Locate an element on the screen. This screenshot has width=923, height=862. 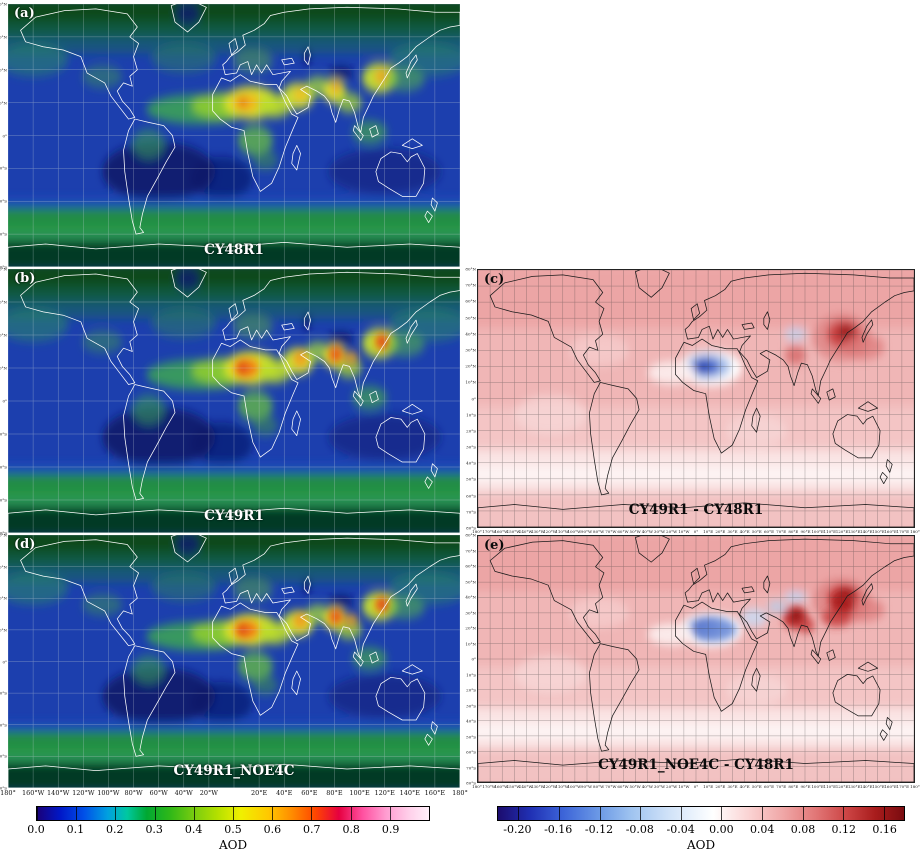
colorbar-tick-label: 0.4 is located at coordinates (193, 829).